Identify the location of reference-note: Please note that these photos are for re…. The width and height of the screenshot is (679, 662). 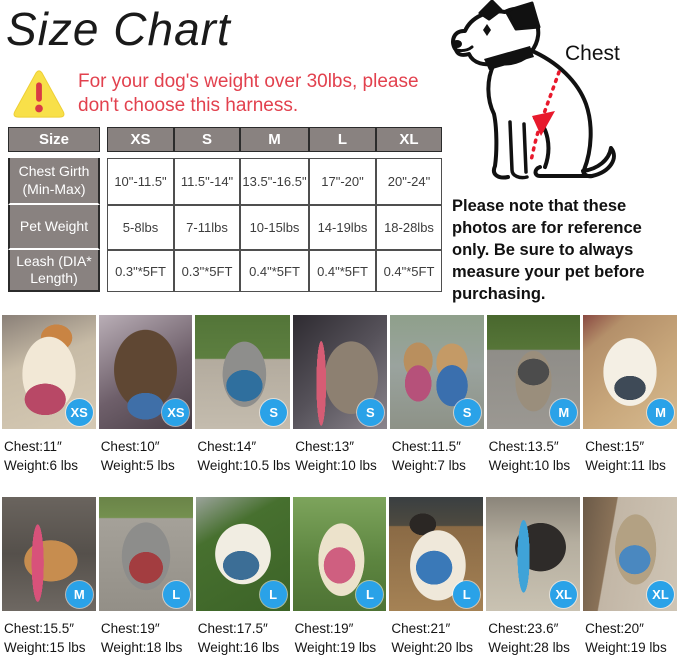
(548, 250).